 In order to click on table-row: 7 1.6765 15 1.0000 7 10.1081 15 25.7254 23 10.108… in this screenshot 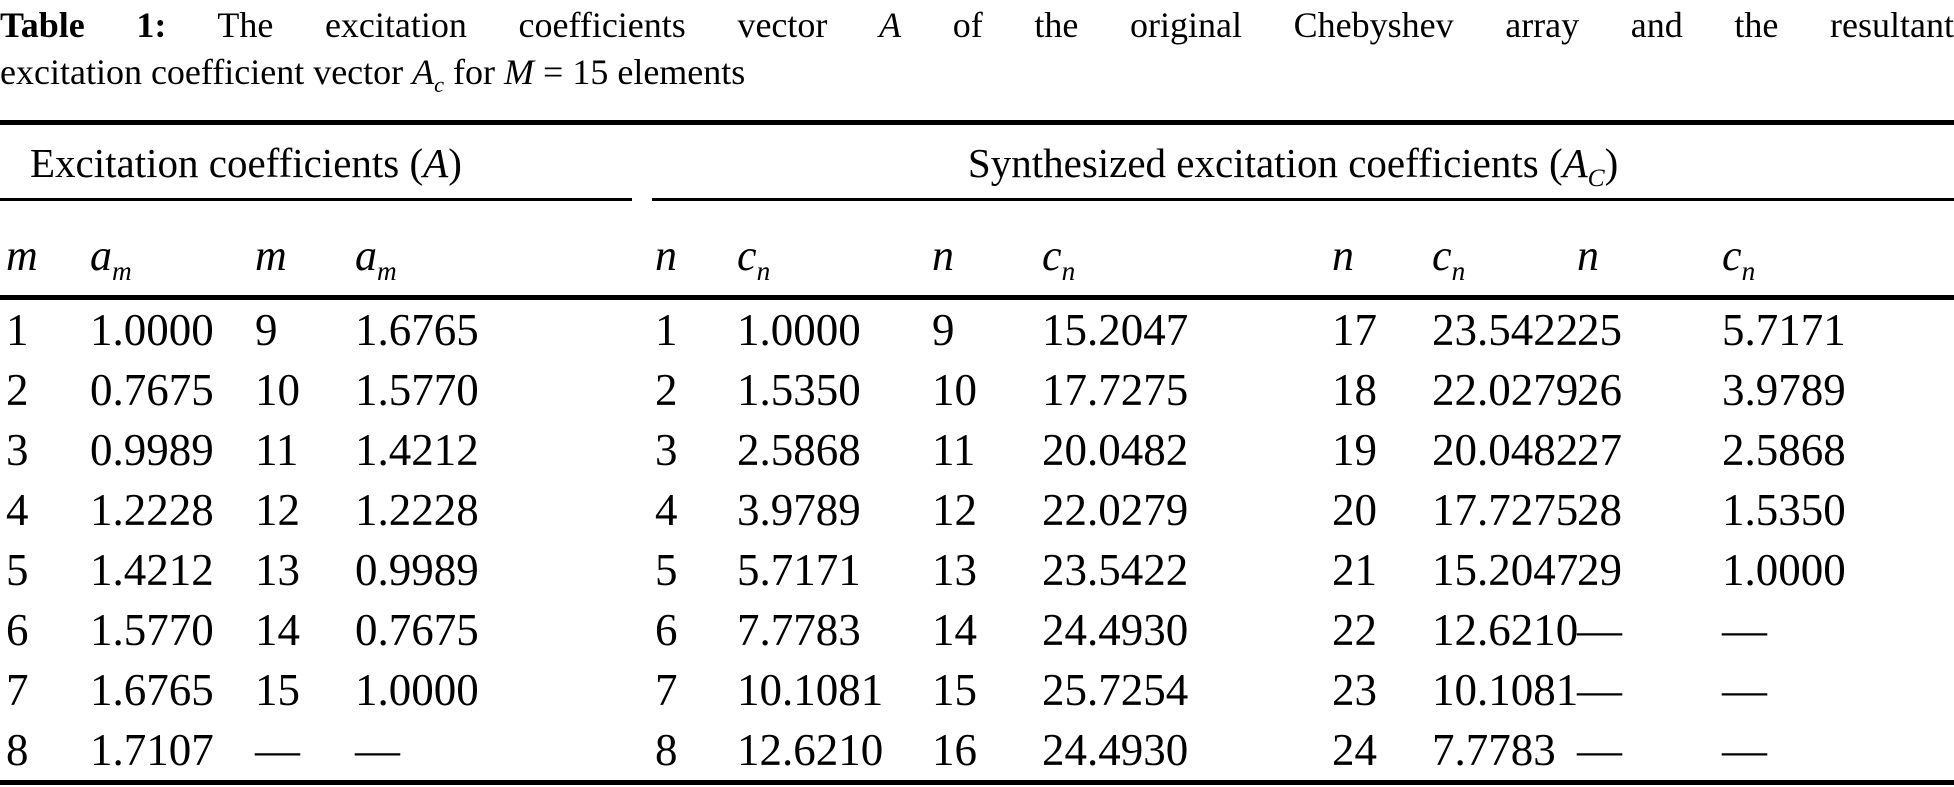, I will do `click(977, 690)`.